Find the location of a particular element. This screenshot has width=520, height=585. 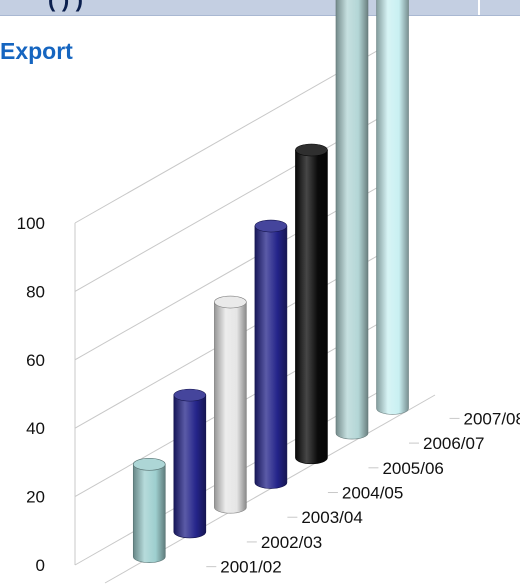

y-tick-label: 40 is located at coordinates (35, 428).